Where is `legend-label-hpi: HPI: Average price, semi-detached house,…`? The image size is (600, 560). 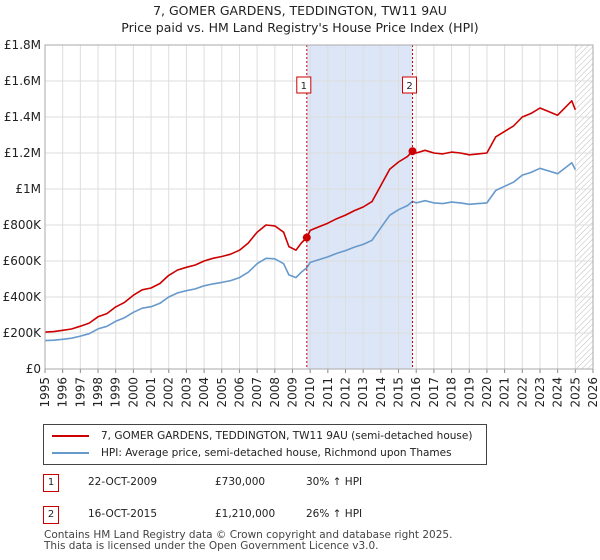
legend-label-hpi: HPI: Average price, semi-detached house,… is located at coordinates (276, 453).